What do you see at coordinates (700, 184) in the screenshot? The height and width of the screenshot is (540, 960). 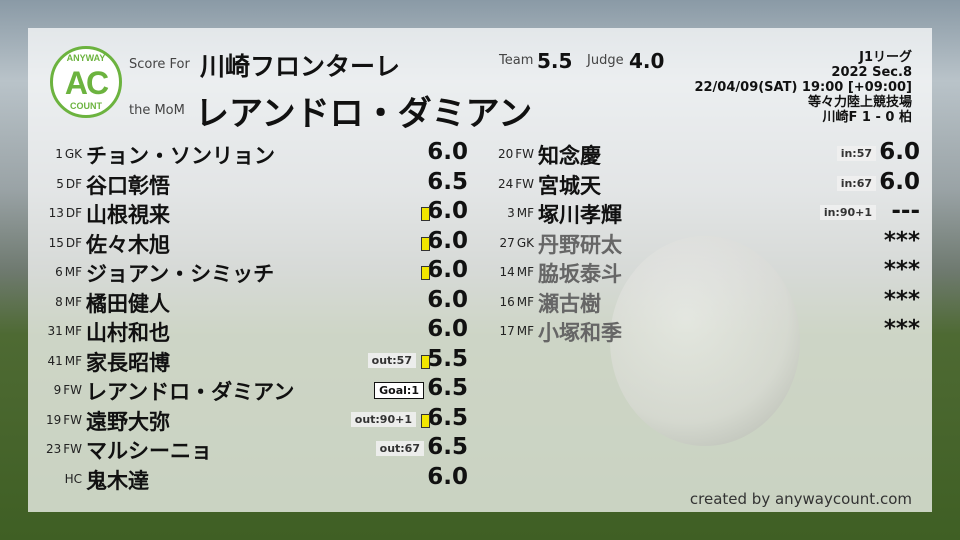 I see `player-row: 24 FW 宮城天 6.0 in:67` at bounding box center [700, 184].